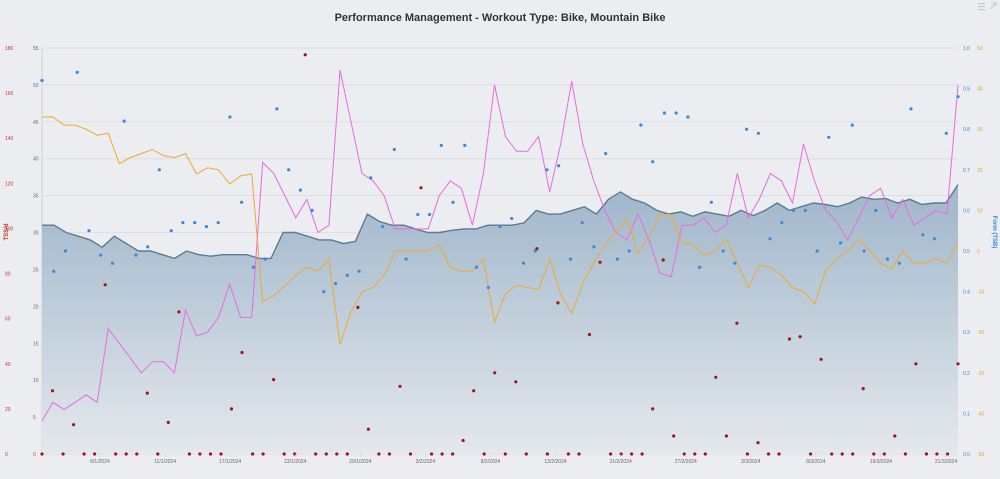 This screenshot has height=479, width=1000. I want to click on x-axis-label: 8/2/2024, so click(491, 462).